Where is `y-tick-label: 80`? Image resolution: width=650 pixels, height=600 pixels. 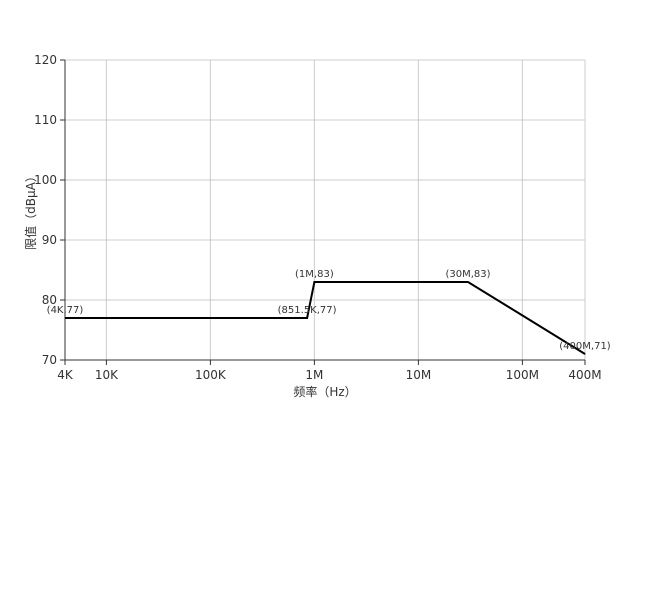 y-tick-label: 80 is located at coordinates (49, 300).